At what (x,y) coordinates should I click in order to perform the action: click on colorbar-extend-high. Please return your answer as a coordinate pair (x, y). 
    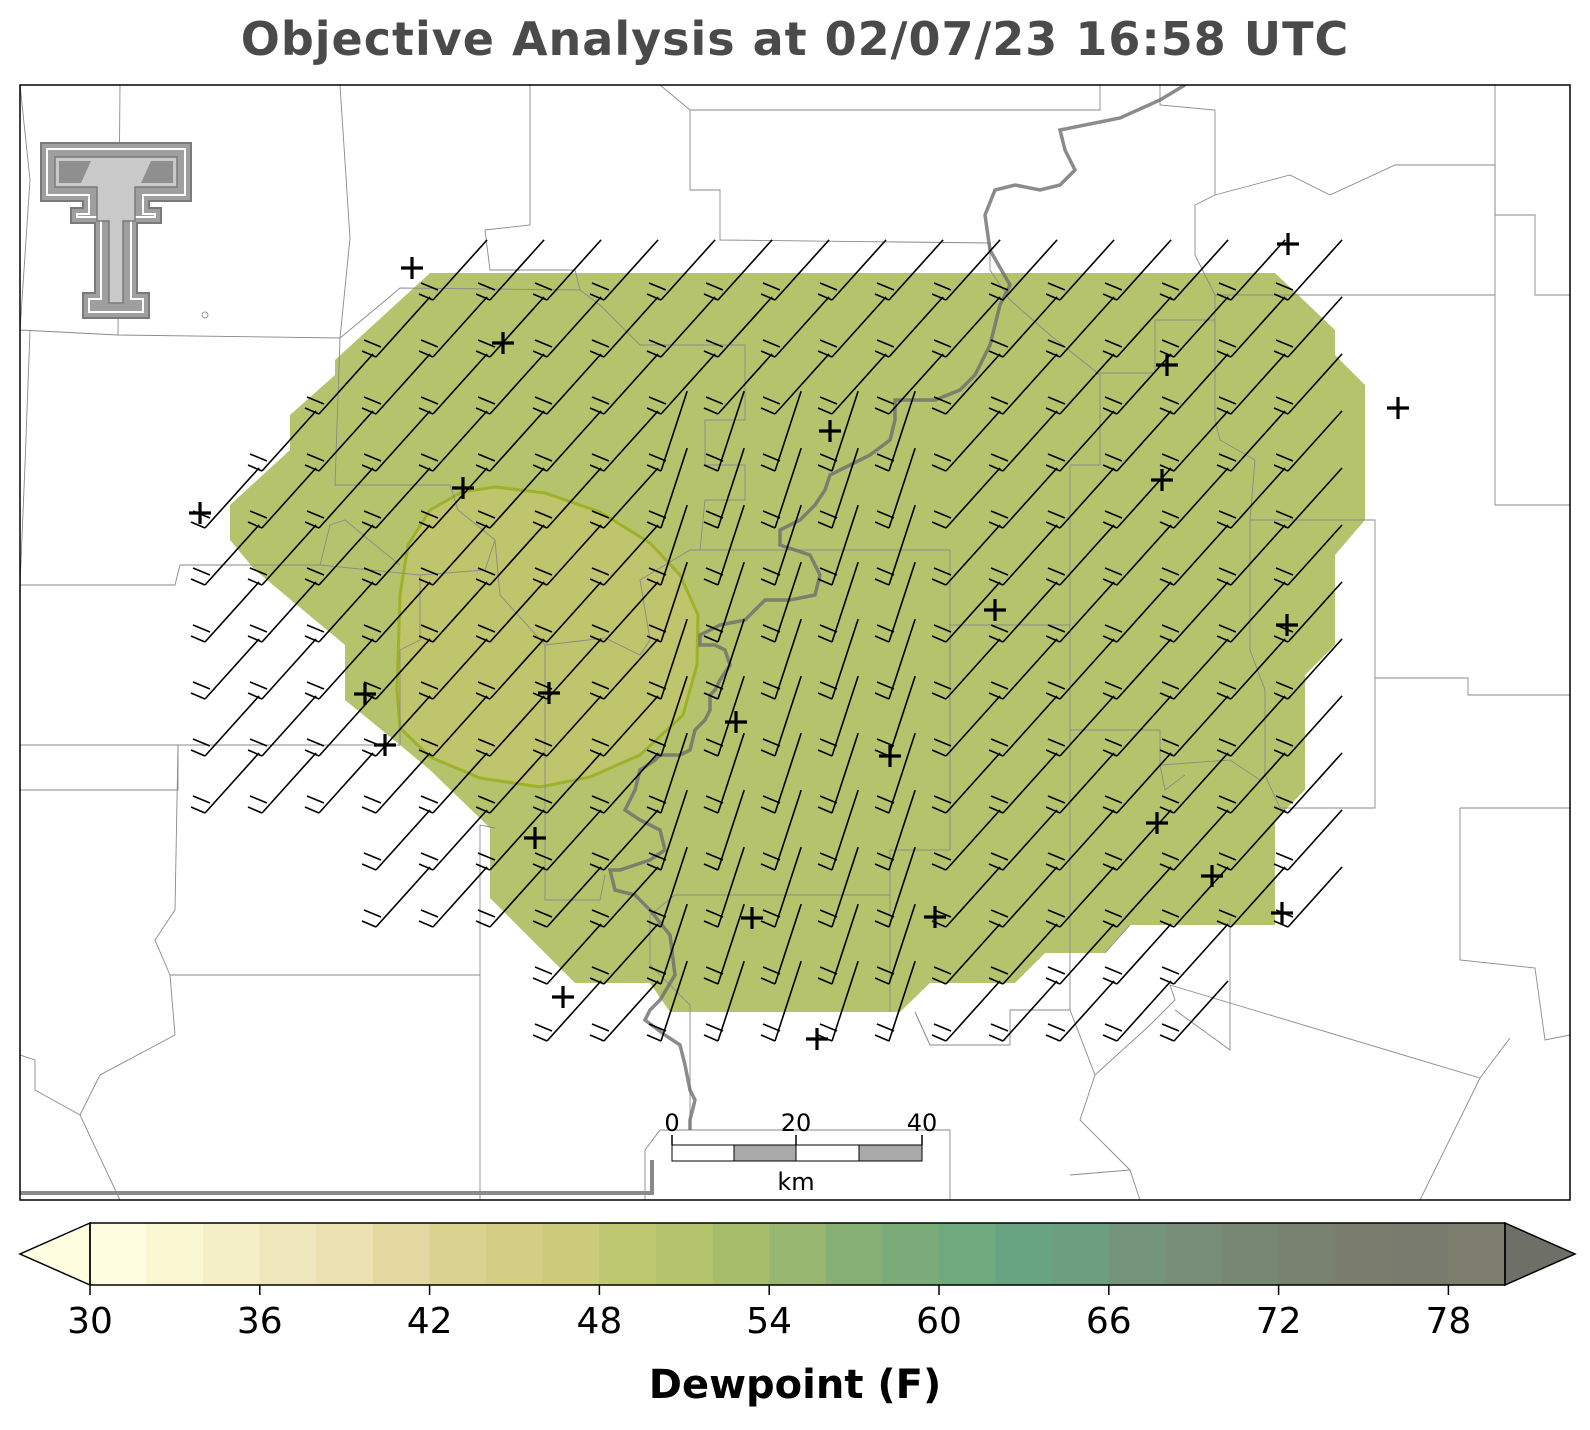
    Looking at the image, I should click on (1540, 1254).